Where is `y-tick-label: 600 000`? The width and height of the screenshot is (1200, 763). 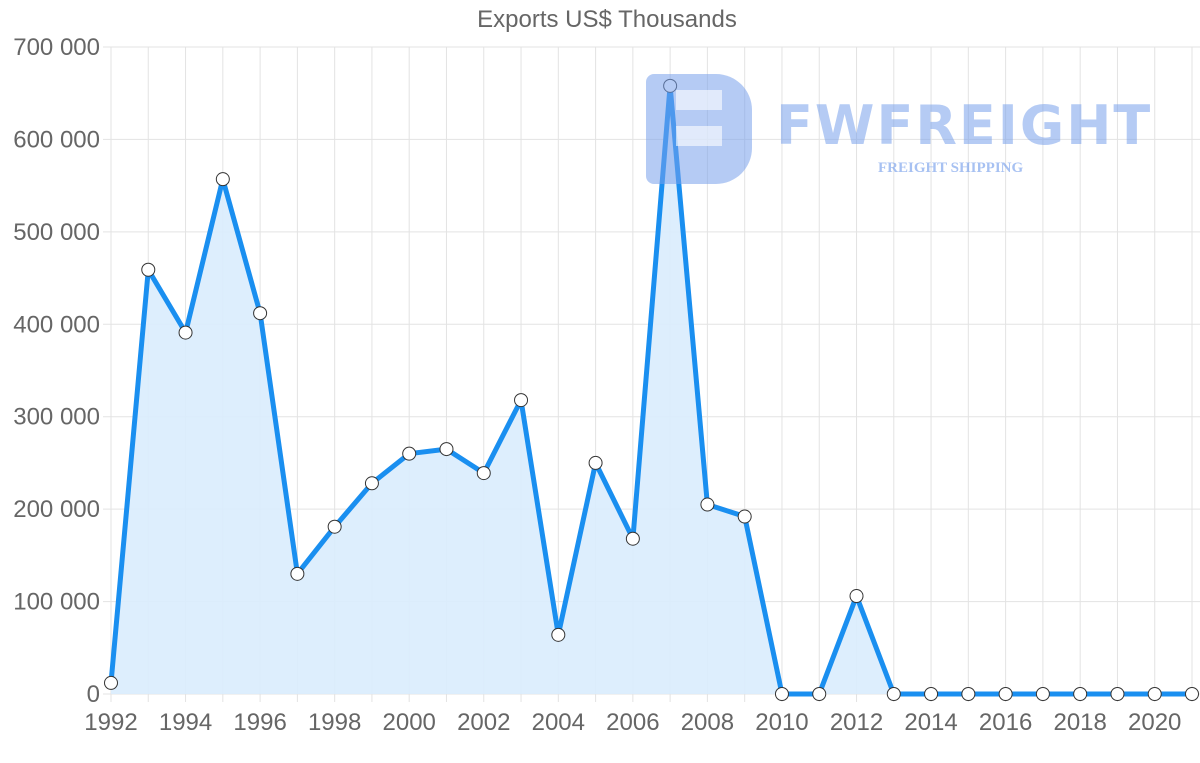 y-tick-label: 600 000 is located at coordinates (56, 139).